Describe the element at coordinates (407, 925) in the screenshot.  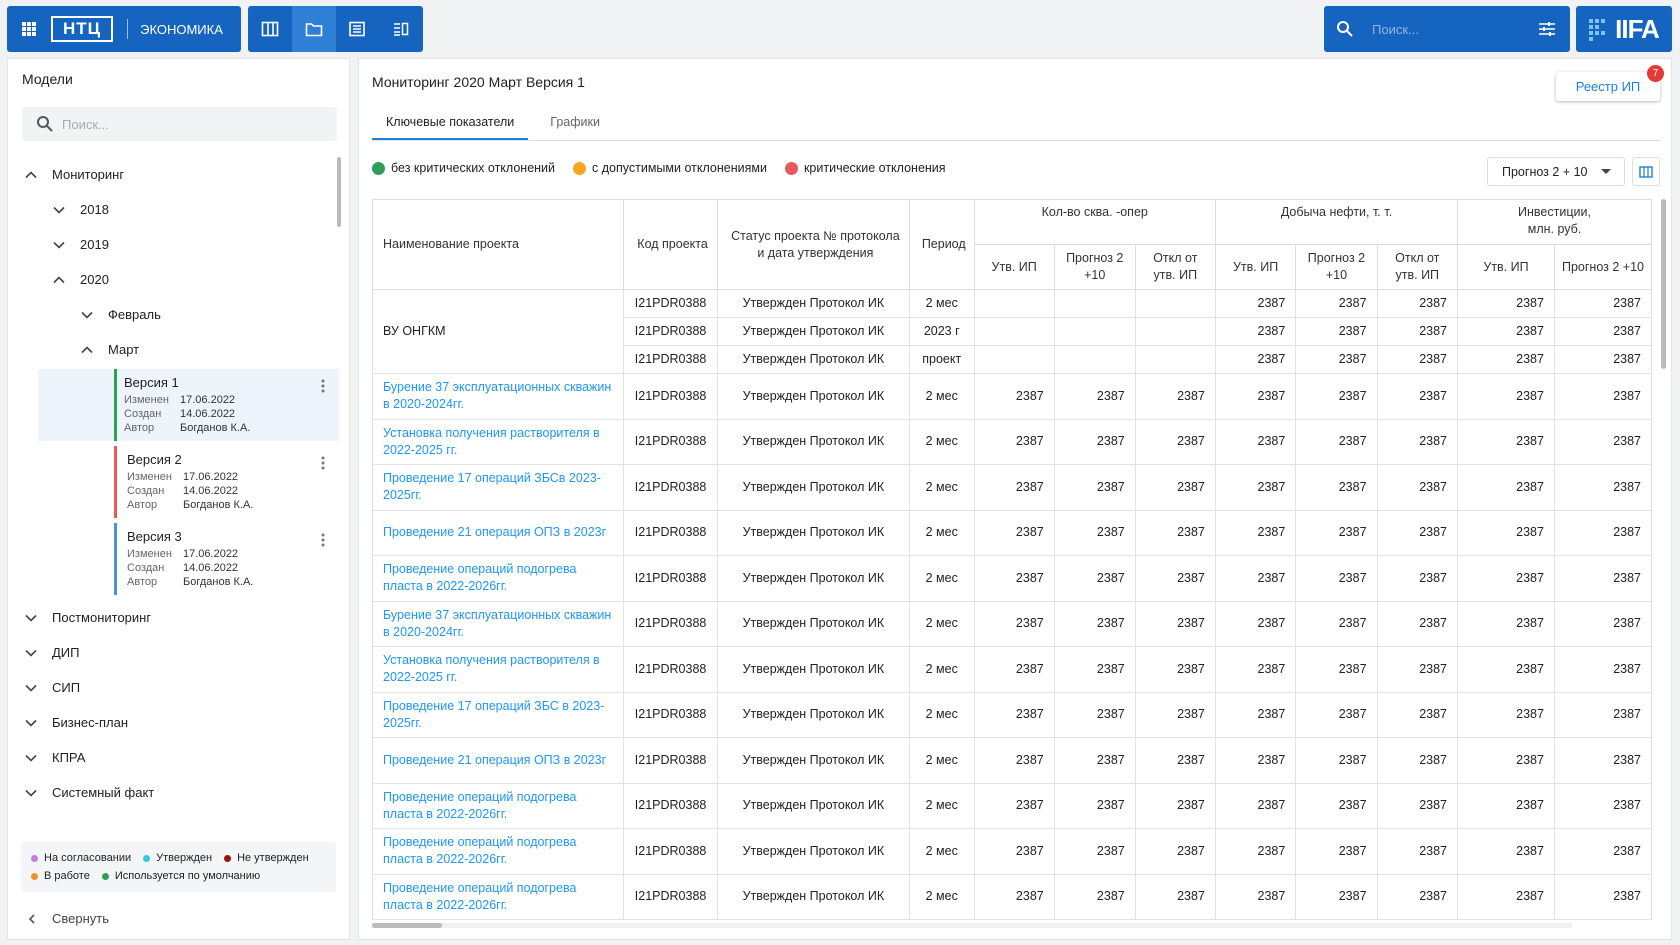
I see `h-scroll-thumb` at that location.